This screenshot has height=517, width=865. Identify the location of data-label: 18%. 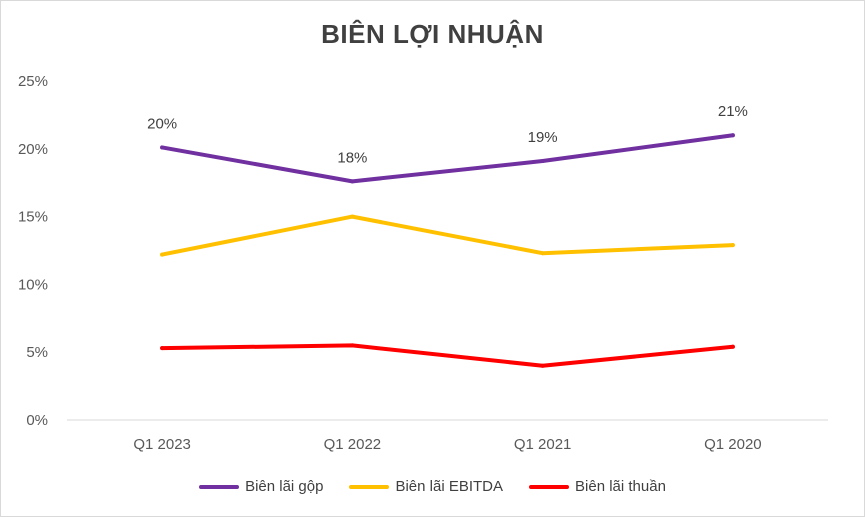
(352, 157).